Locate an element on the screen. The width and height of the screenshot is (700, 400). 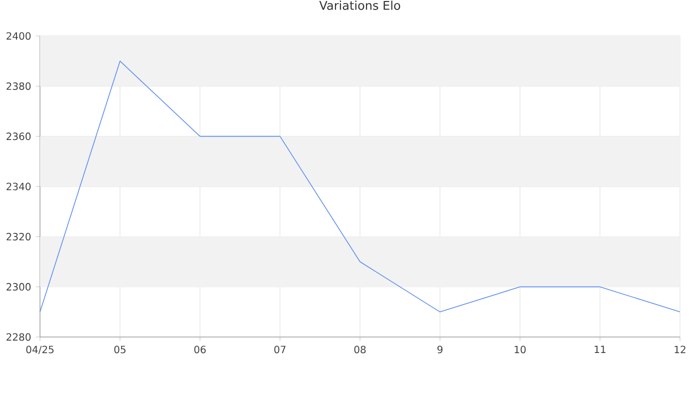
y-tick-label: 2380 is located at coordinates (18, 86).